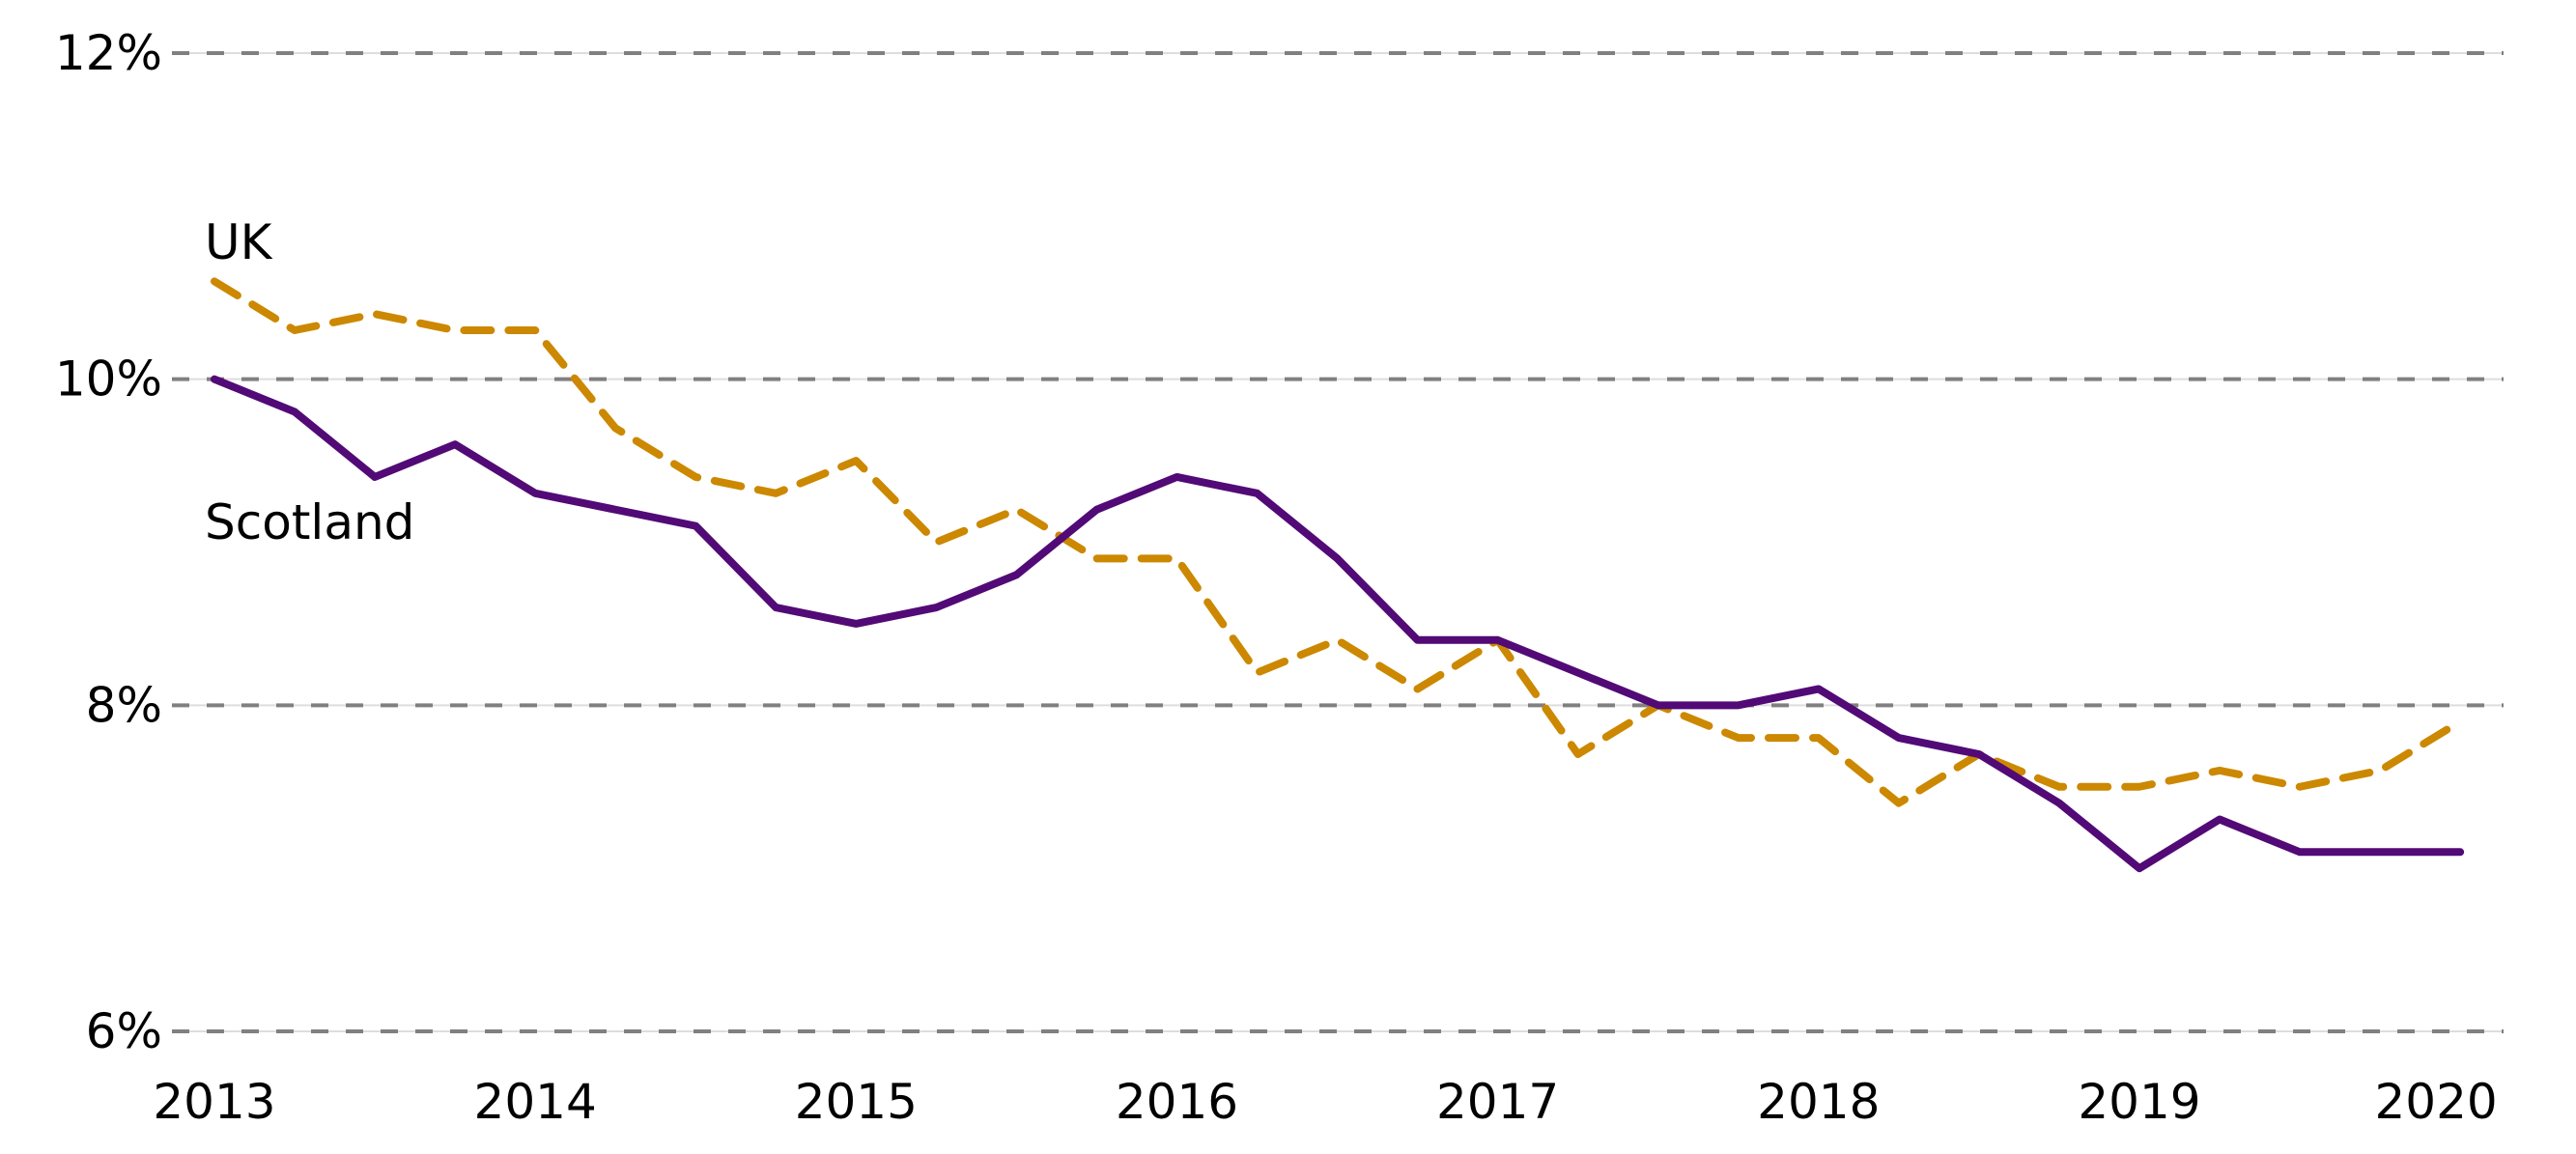  Describe the element at coordinates (535, 1102) in the screenshot. I see `x-tick-label: 2014` at that location.